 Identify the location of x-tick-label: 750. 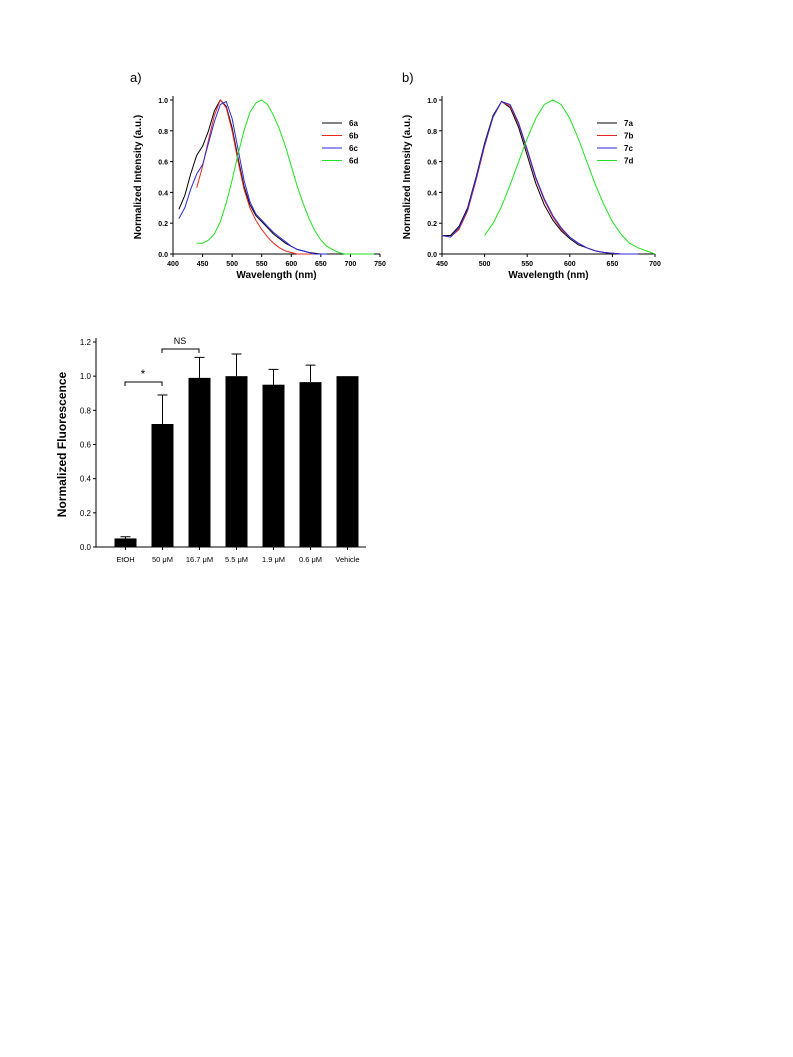
(380, 264).